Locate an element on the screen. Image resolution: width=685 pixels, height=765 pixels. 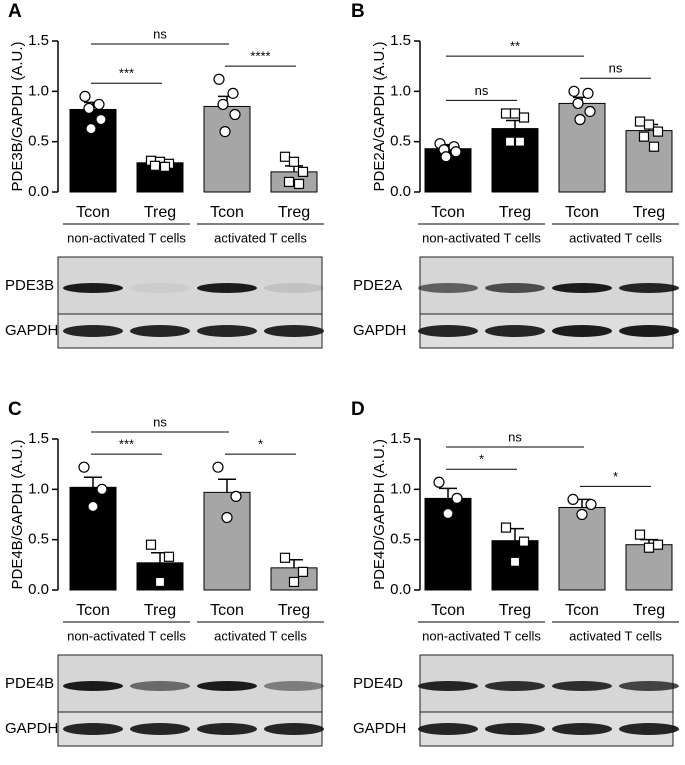
y-axis-label: PDE2A/GAPDH (A.U.) is located at coordinates (379, 116).